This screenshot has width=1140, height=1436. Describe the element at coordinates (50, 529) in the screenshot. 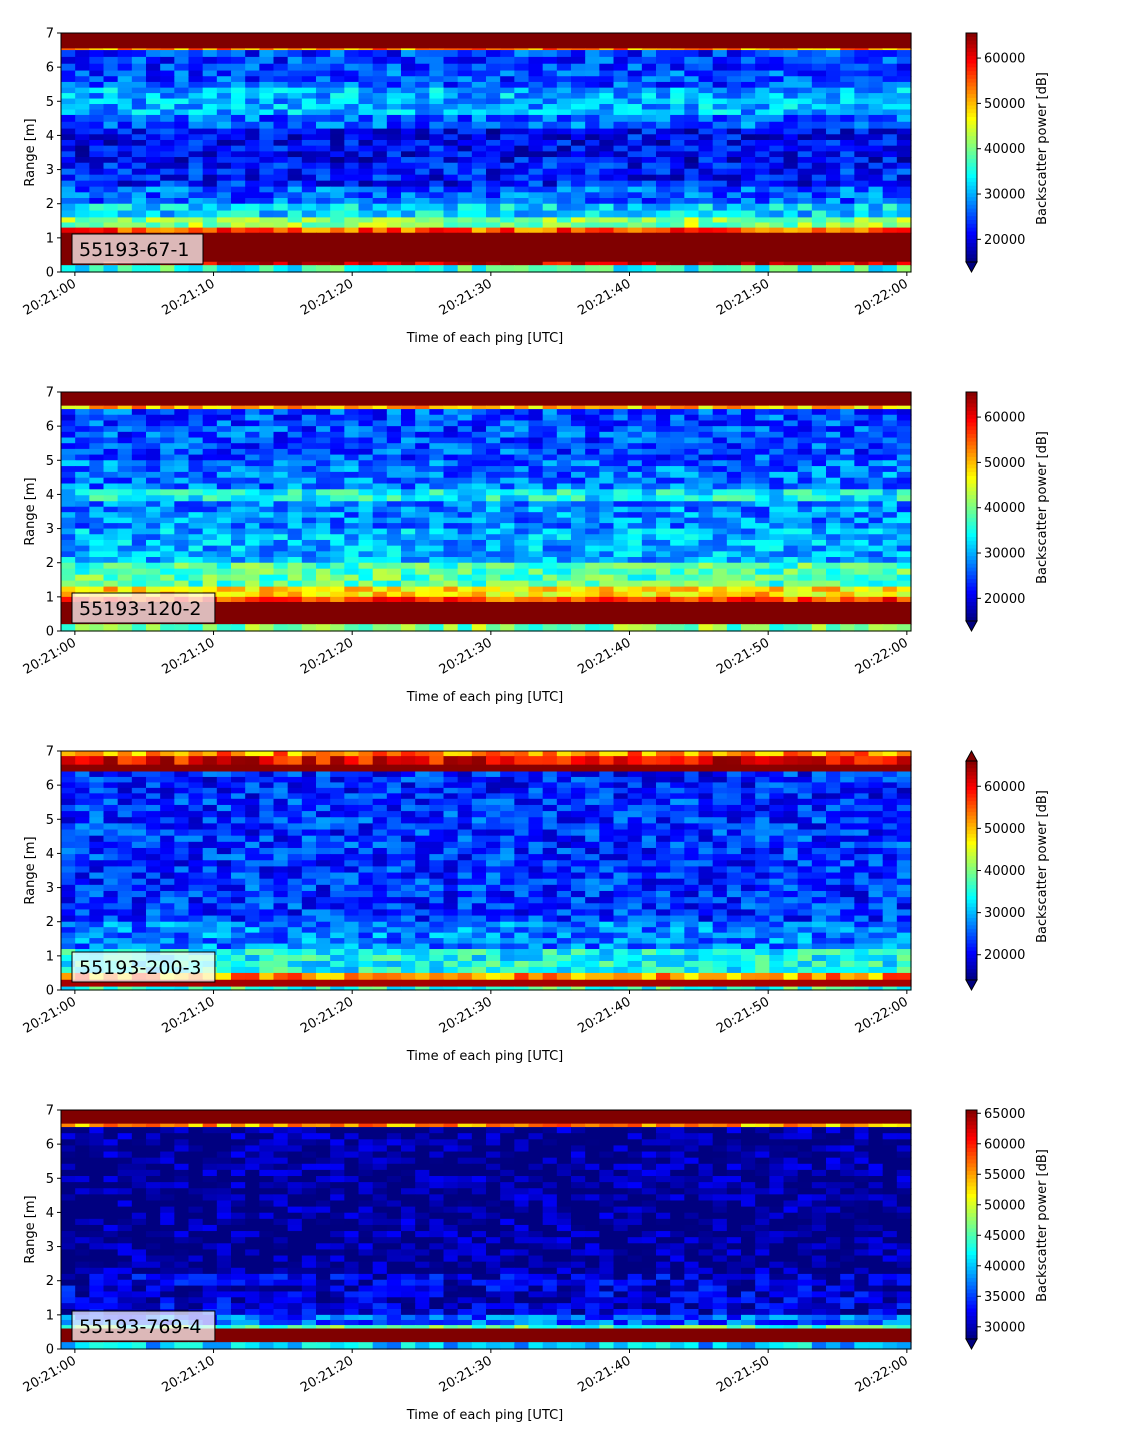

I see `y-tick-label: 3` at that location.